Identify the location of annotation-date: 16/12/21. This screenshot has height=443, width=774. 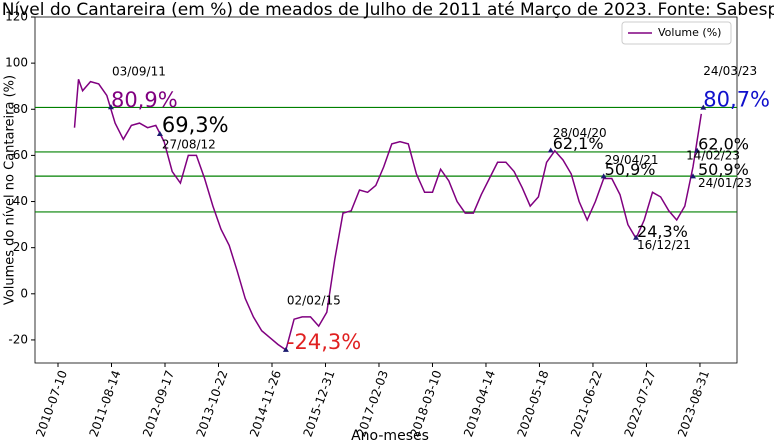
(664, 245).